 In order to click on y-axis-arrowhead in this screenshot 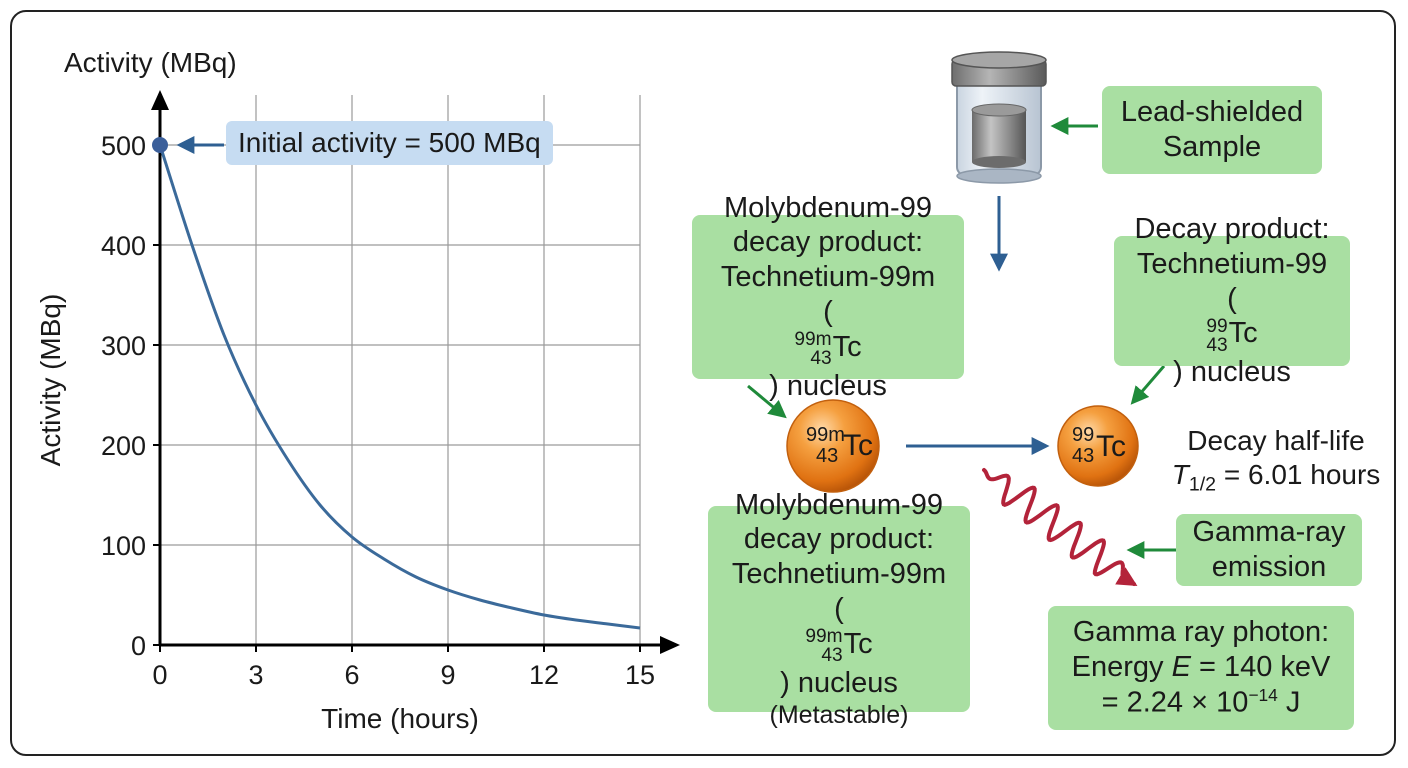, I will do `click(160, 100)`.